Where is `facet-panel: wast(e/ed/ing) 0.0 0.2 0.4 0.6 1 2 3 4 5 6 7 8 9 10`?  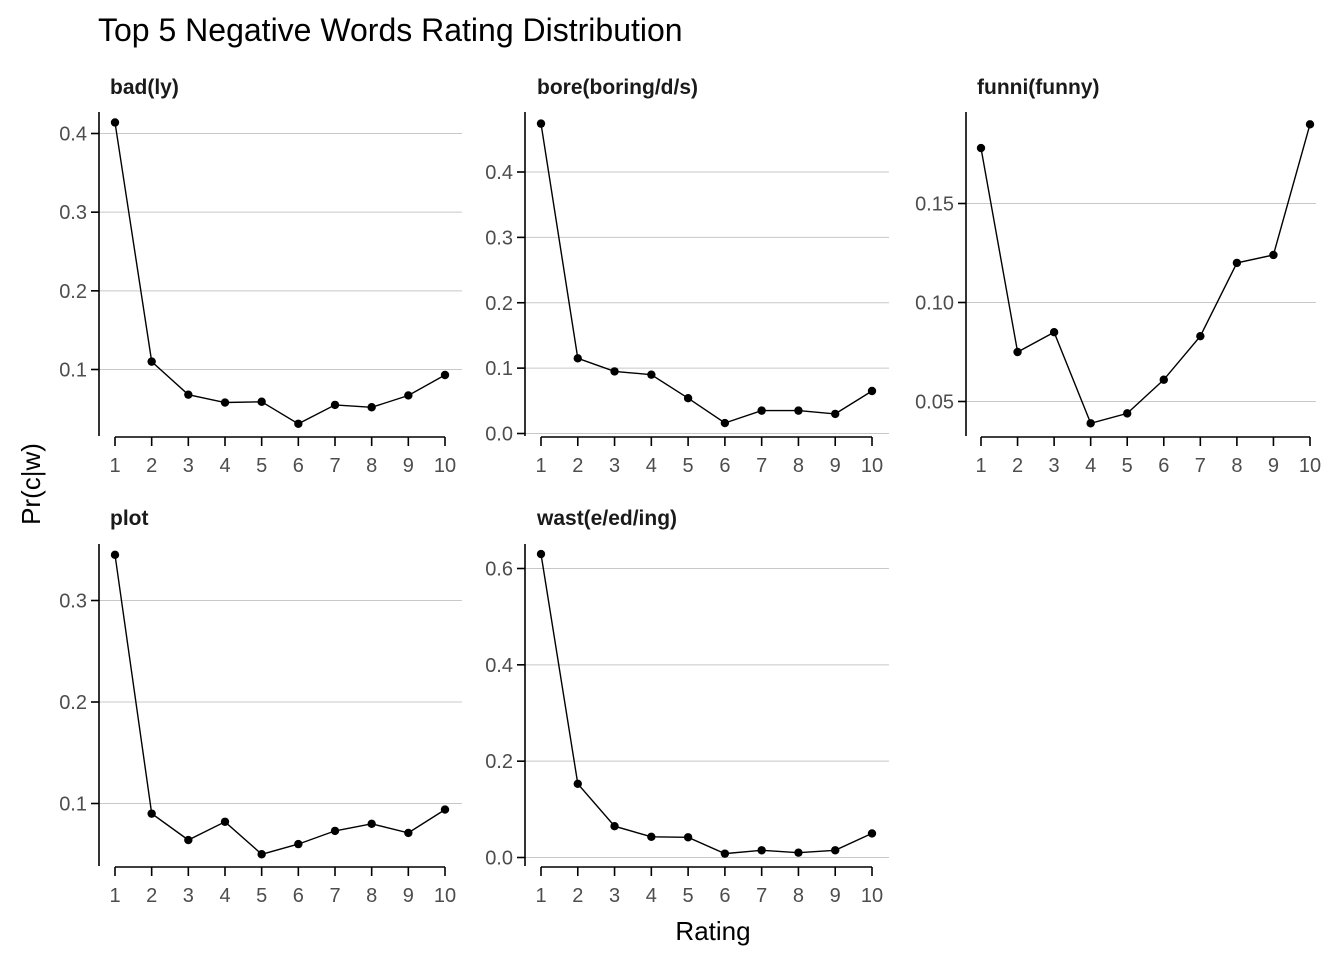
facet-panel: wast(e/ed/ing) 0.0 0.2 0.4 0.6 1 2 3 4 5 6 7 8 9 10 is located at coordinates (687, 707).